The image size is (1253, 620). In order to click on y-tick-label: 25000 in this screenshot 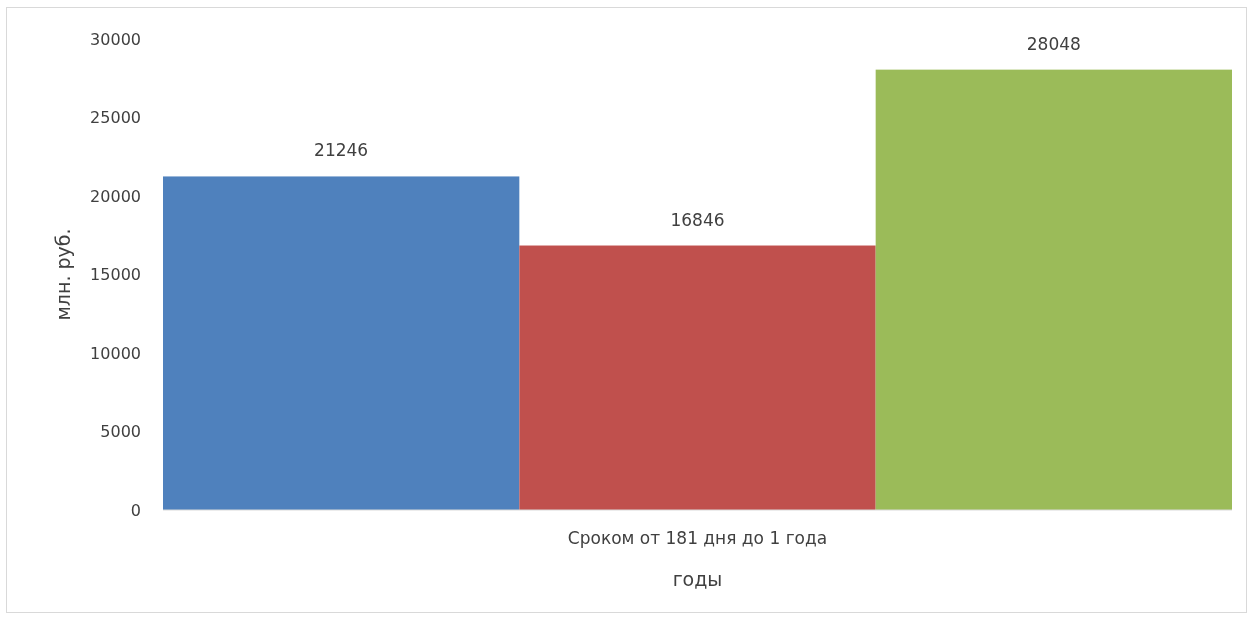, I will do `click(115, 118)`.